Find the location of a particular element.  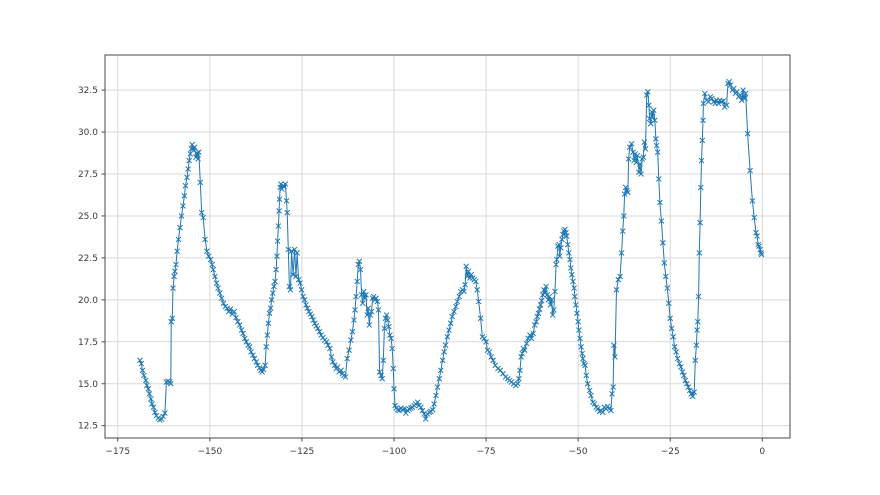

y-tick-label: 25.0 is located at coordinates (88, 217).